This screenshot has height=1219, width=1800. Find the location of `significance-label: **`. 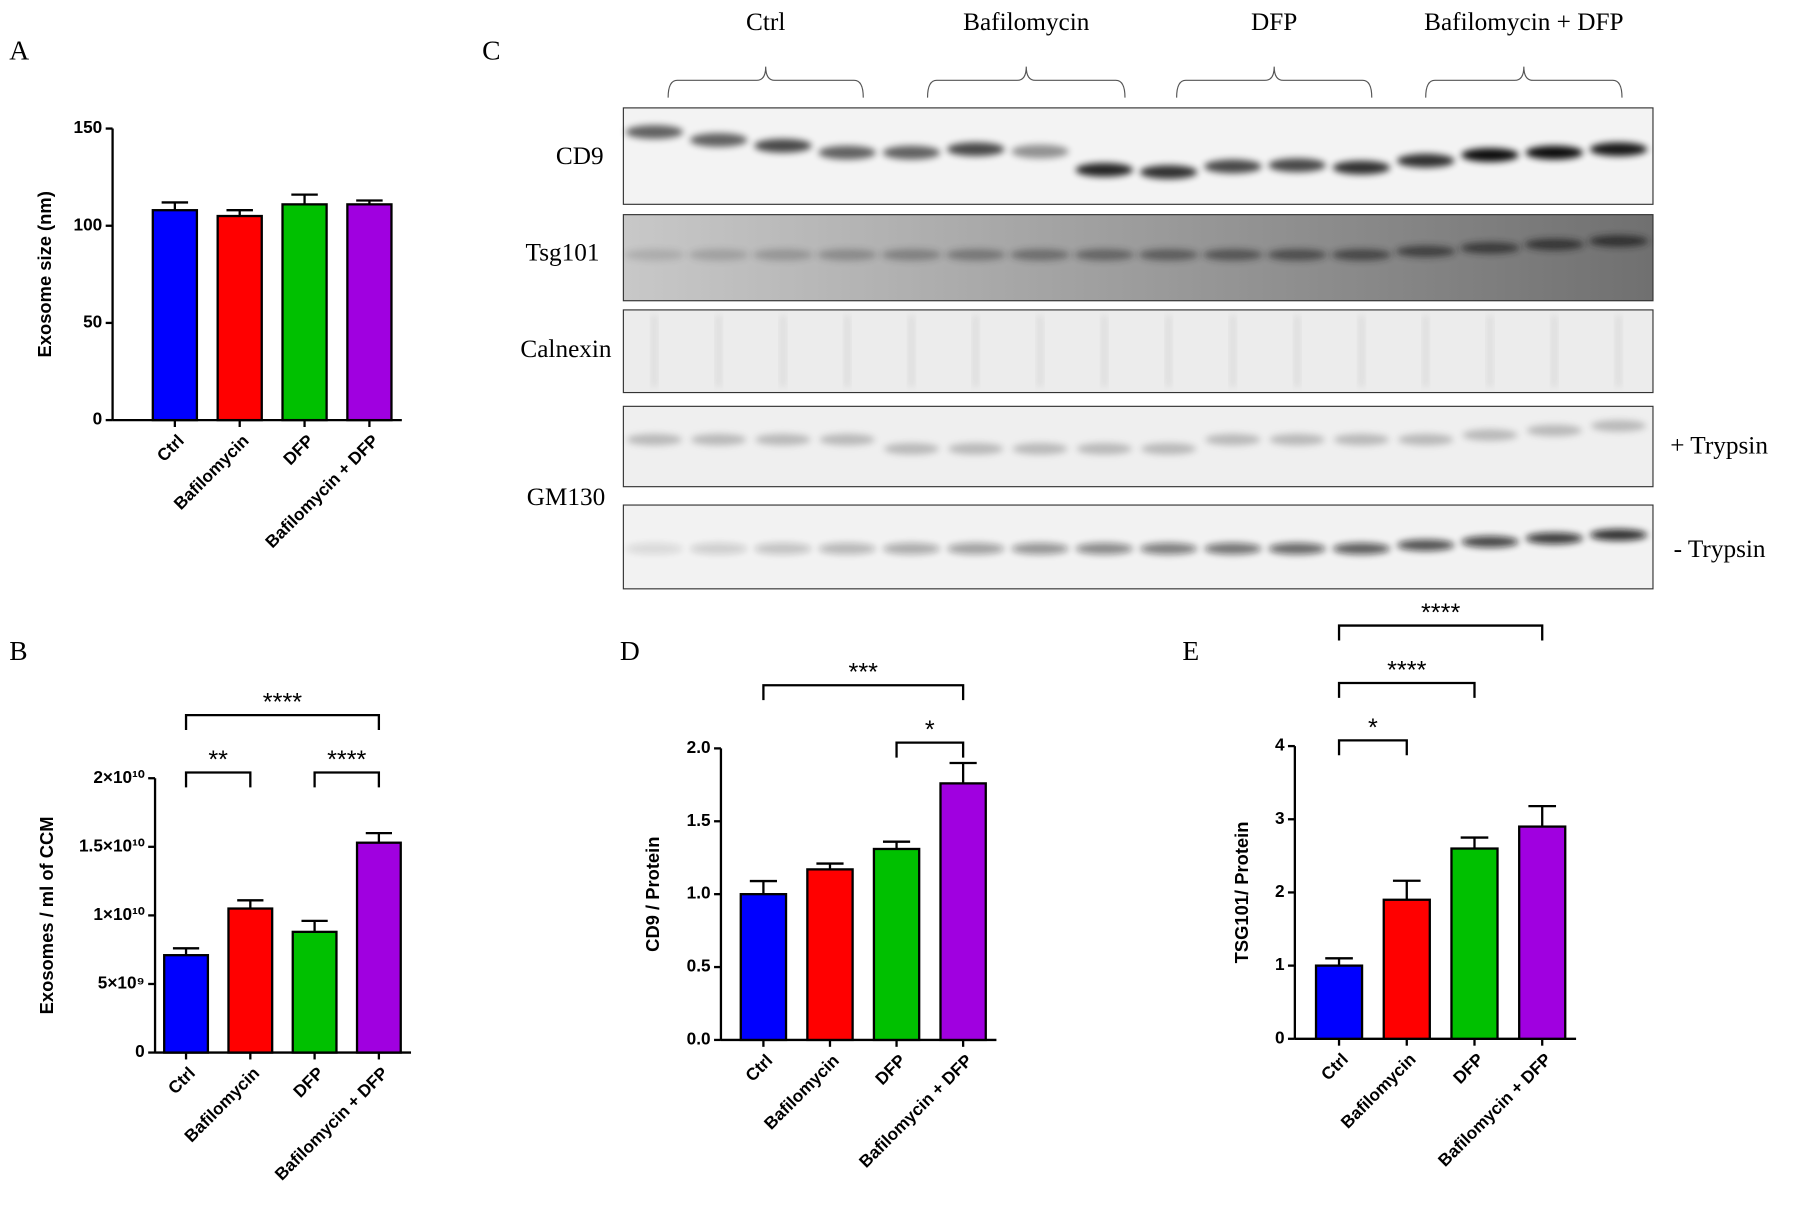

significance-label: ** is located at coordinates (218, 760).